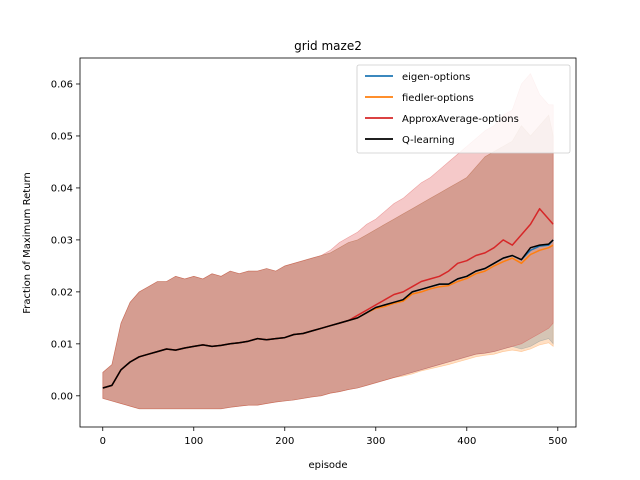 The height and width of the screenshot is (480, 640). Describe the element at coordinates (466, 441) in the screenshot. I see `x-tick-label: 400` at that location.